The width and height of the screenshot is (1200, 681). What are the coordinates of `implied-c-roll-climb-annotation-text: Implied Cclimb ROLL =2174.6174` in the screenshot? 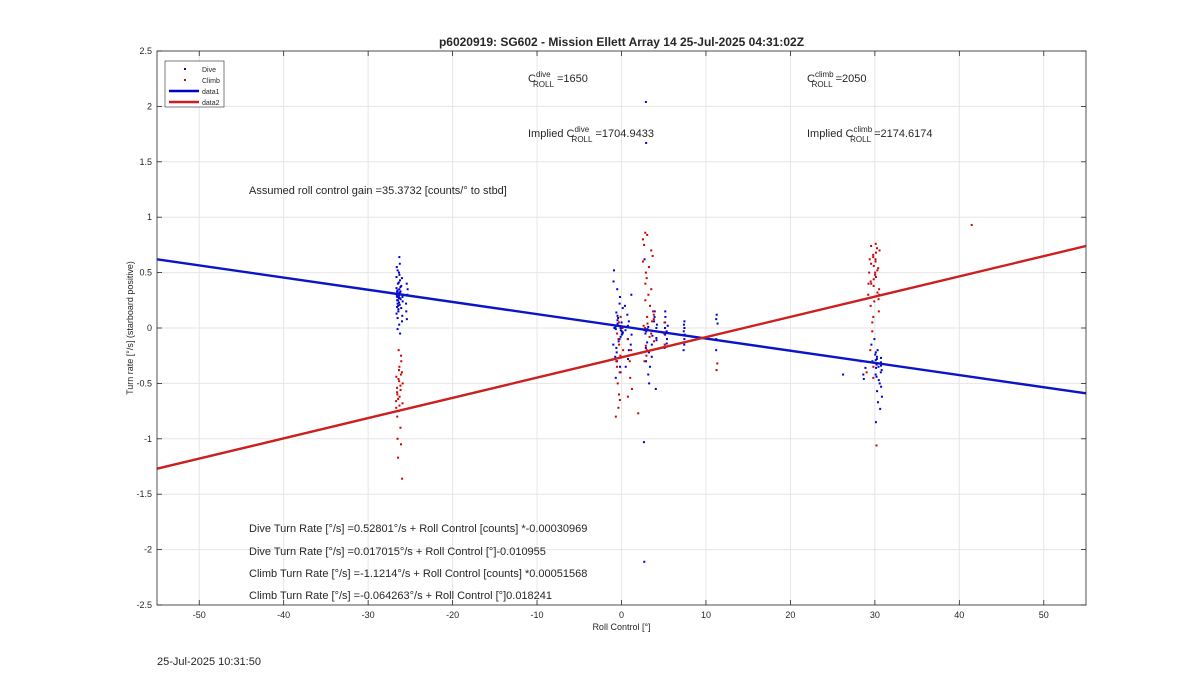 It's located at (870, 134).